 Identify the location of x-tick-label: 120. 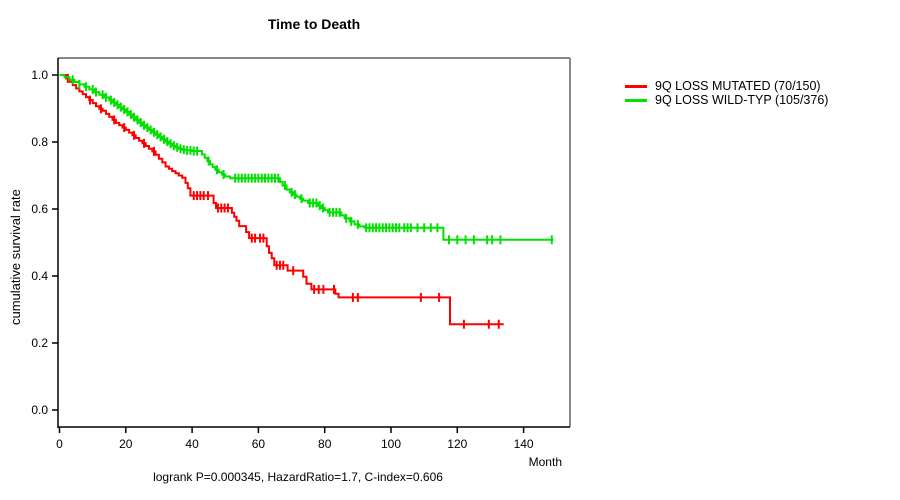
(457, 444).